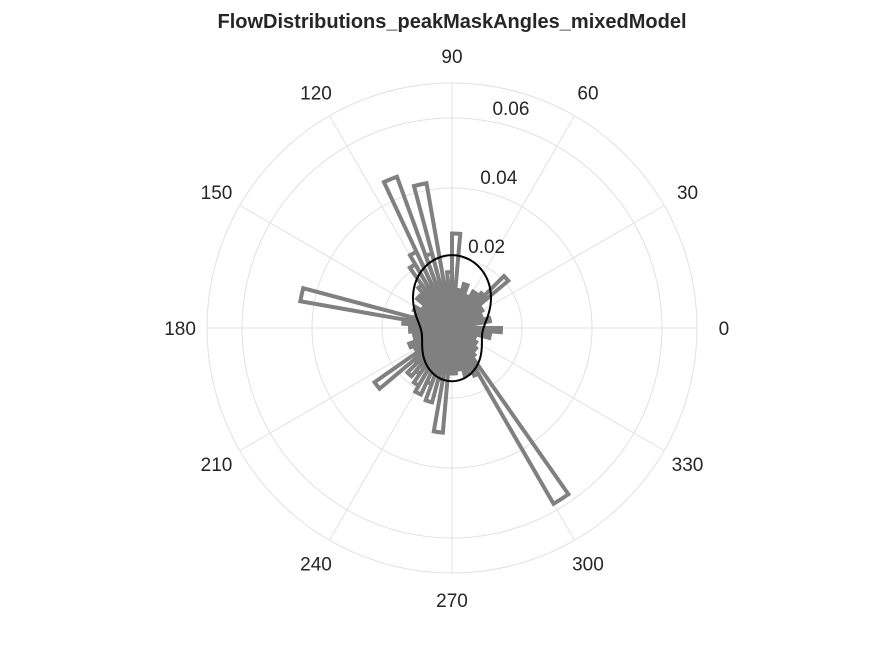 Image resolution: width=875 pixels, height=656 pixels. Describe the element at coordinates (486, 247) in the screenshot. I see `radial-tick-label: 0.02` at that location.